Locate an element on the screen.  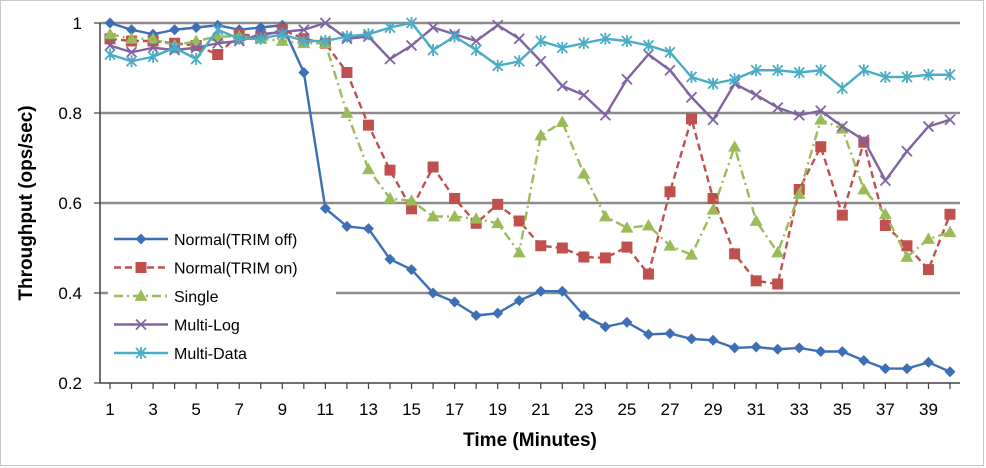
x-axis-title: Time (Minutes) is located at coordinates (530, 440).